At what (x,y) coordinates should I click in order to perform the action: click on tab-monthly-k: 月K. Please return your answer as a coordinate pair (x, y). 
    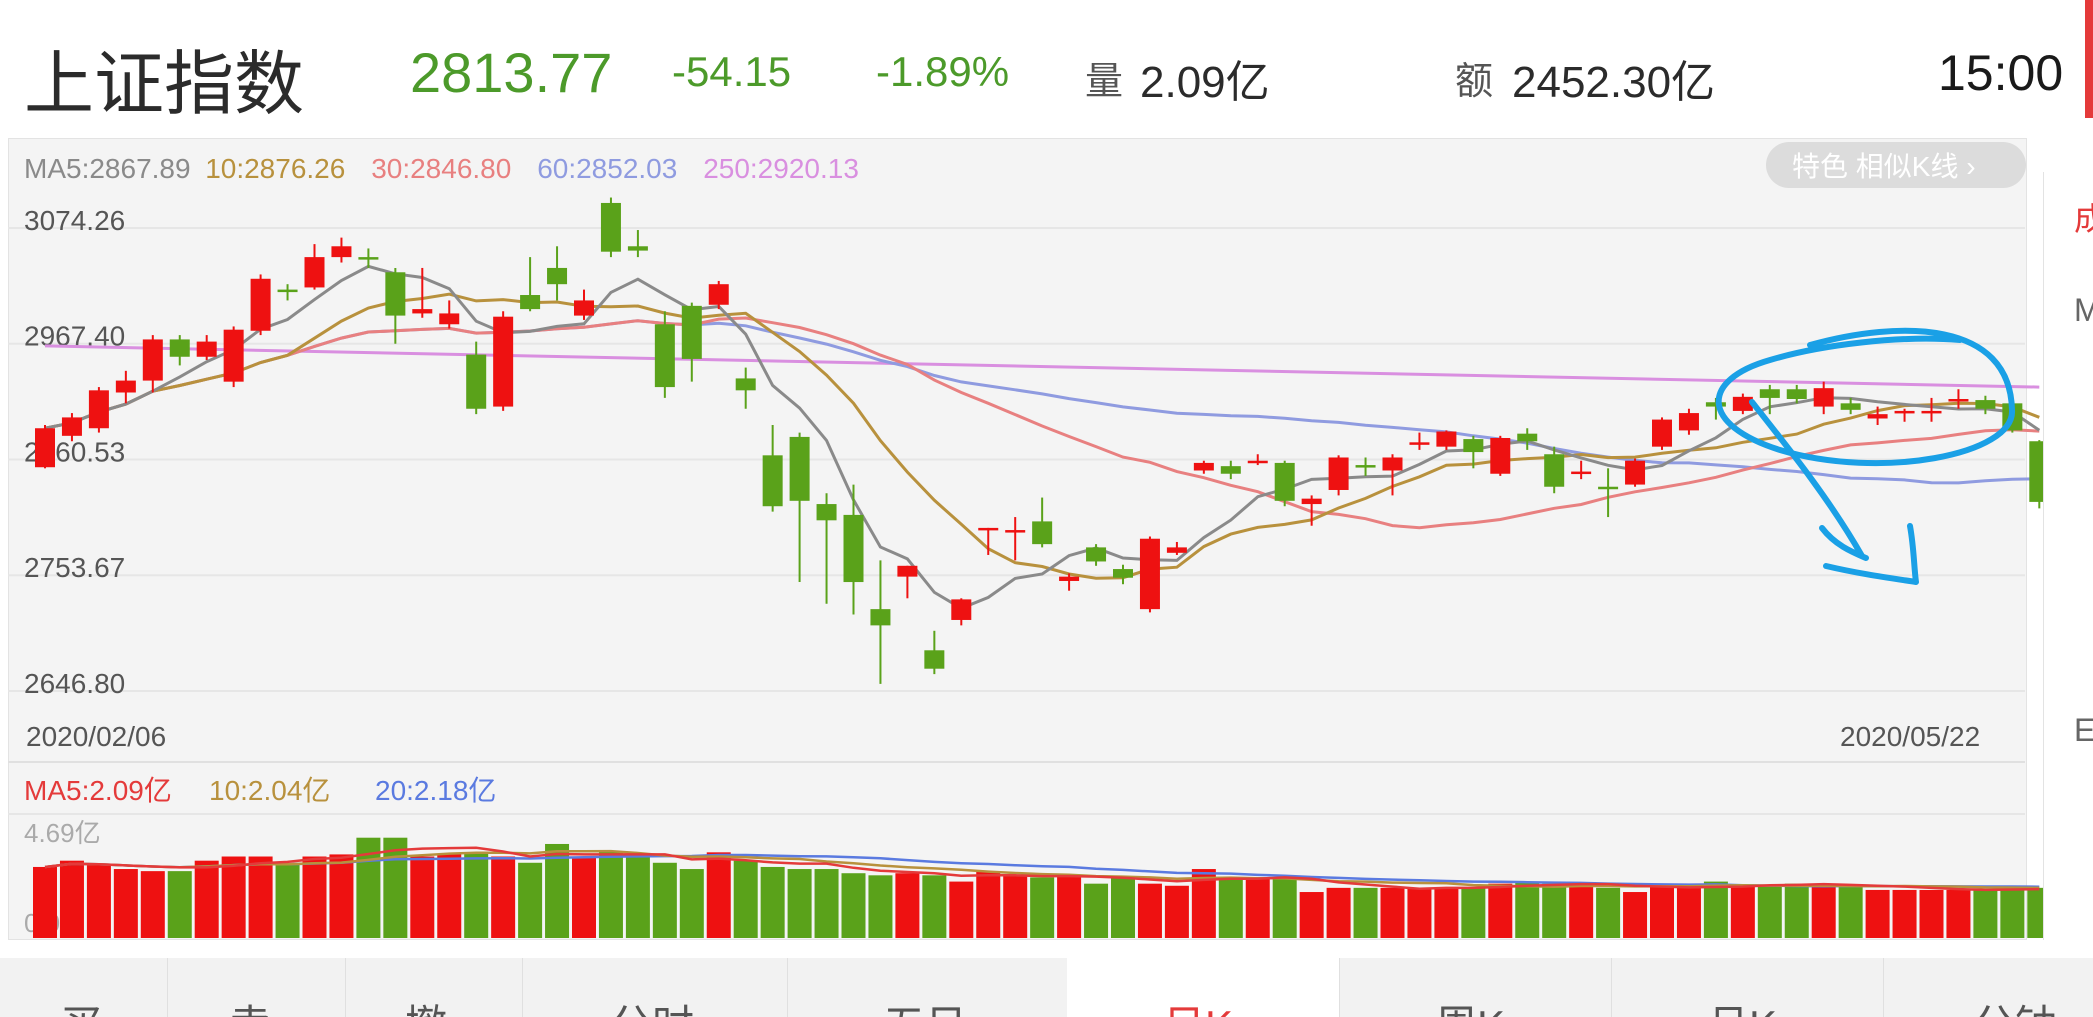
    Looking at the image, I should click on (1747, 987).